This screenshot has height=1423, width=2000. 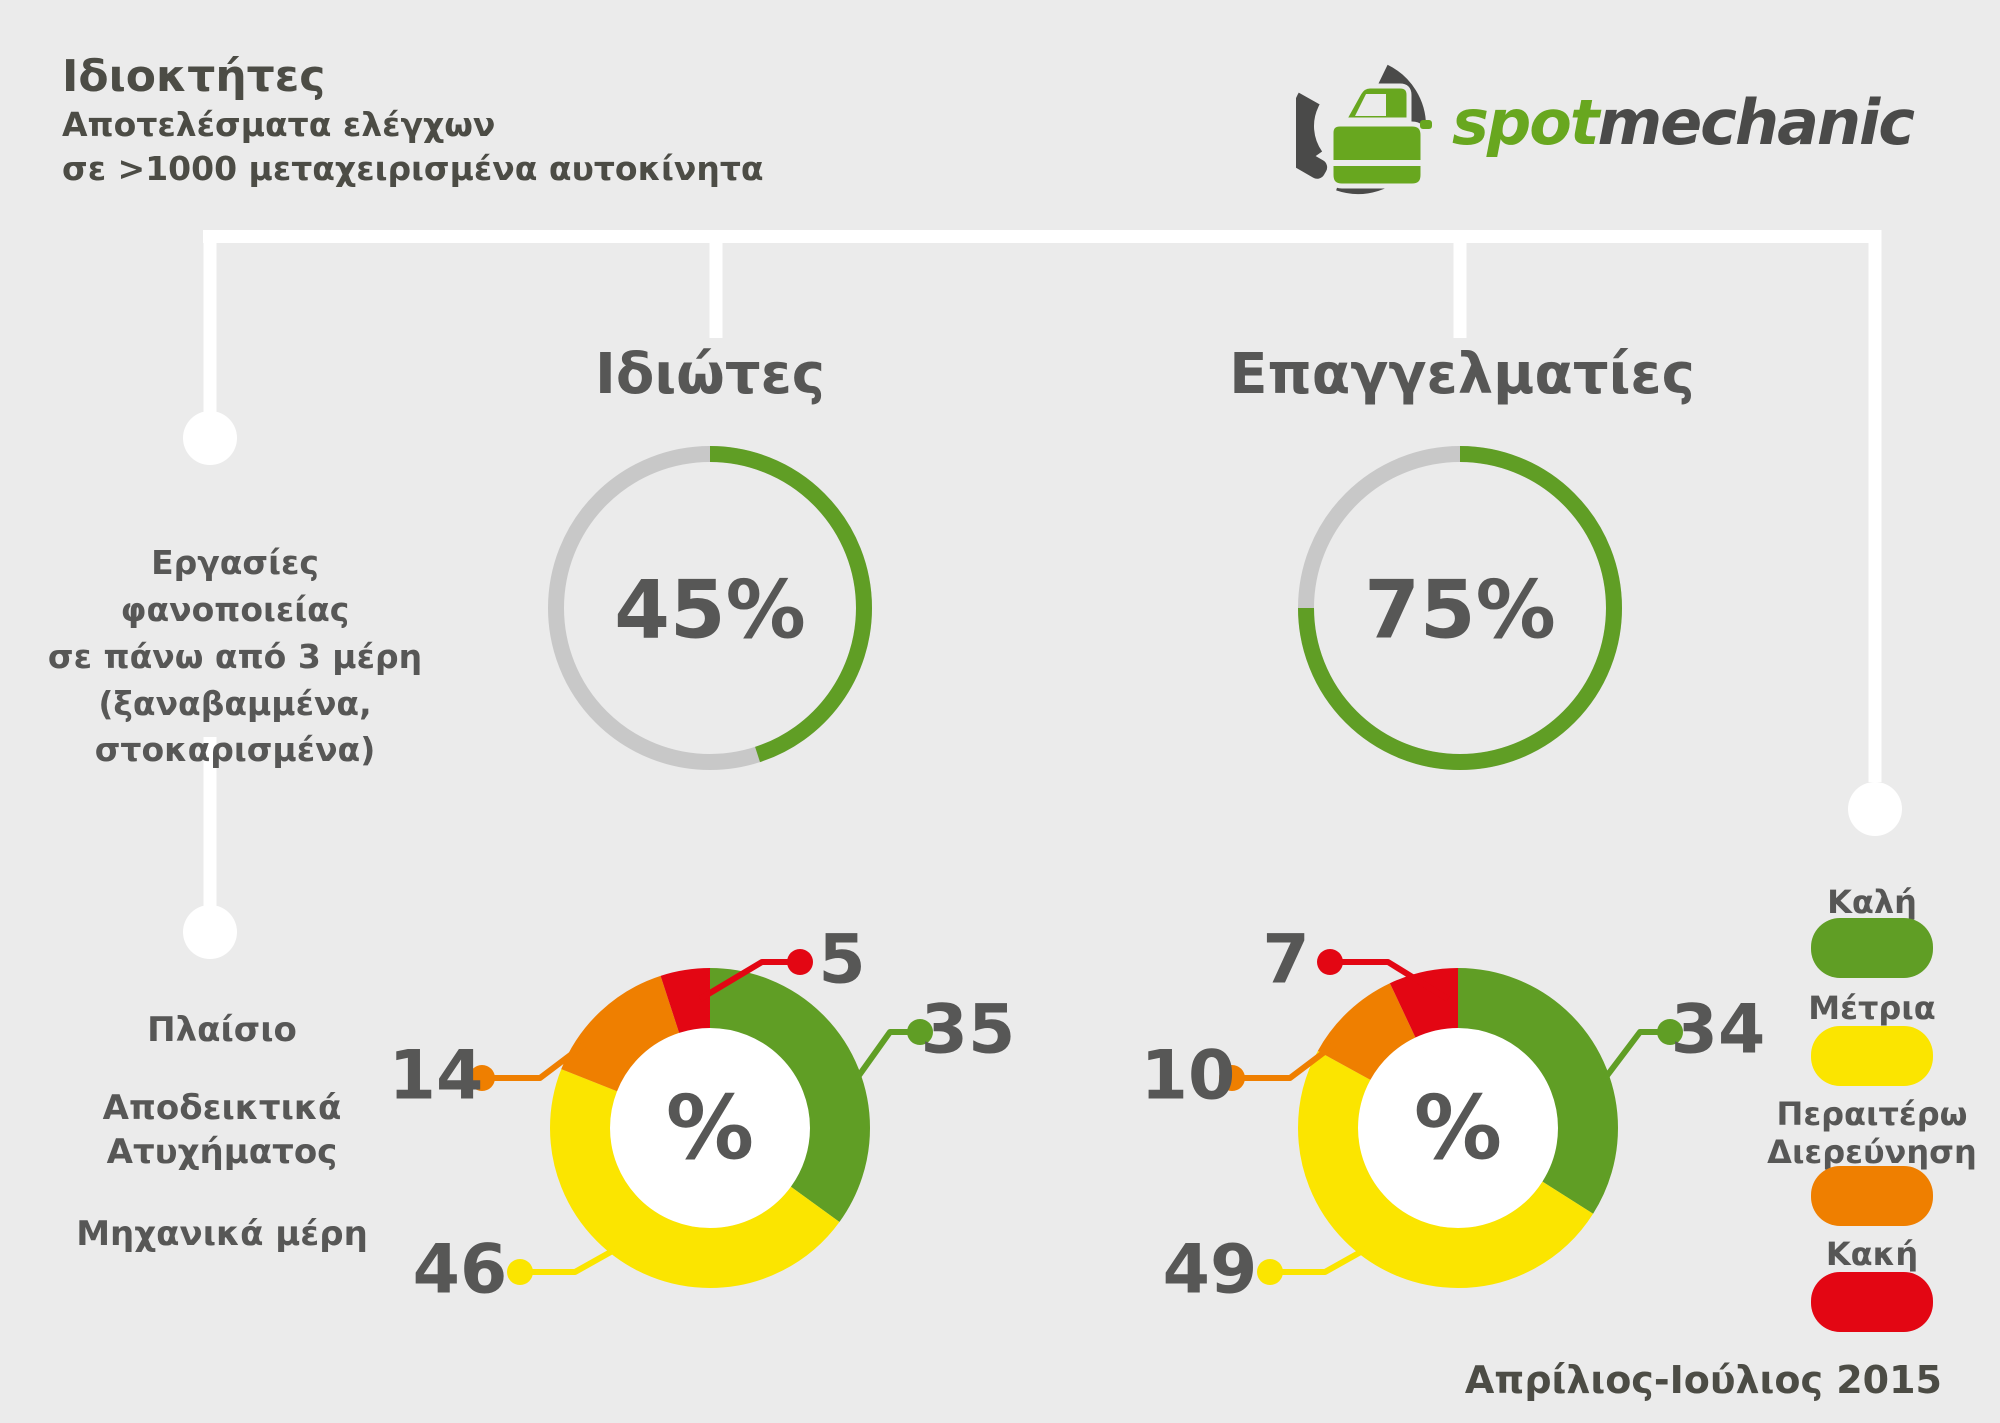 I want to click on spotmechanic-logo-text: spotmechanic, so click(x=1684, y=122).